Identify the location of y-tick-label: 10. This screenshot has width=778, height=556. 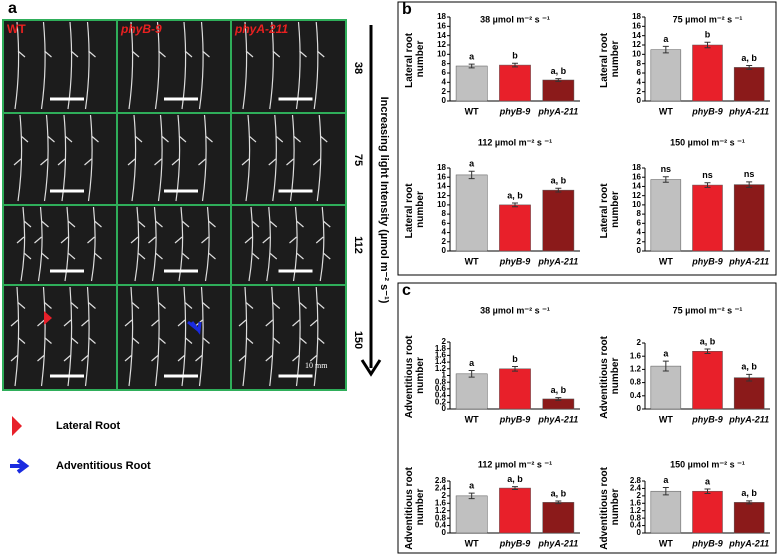
(636, 204).